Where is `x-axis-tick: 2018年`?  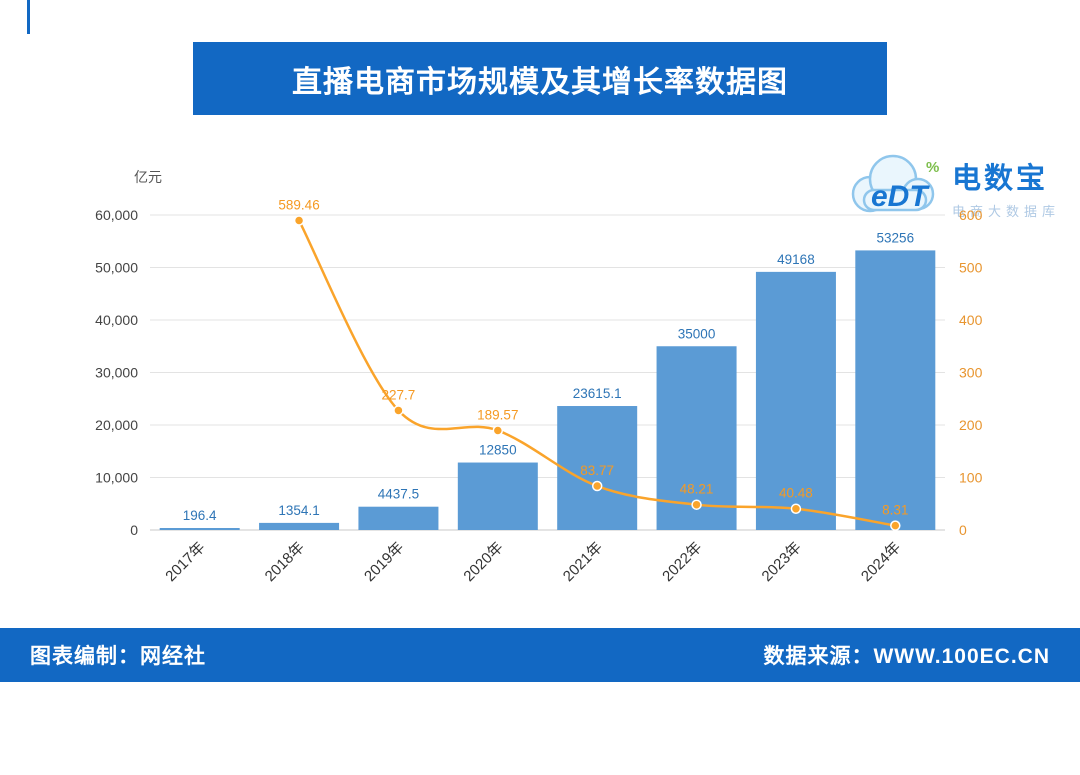 x-axis-tick: 2018年 is located at coordinates (285, 562).